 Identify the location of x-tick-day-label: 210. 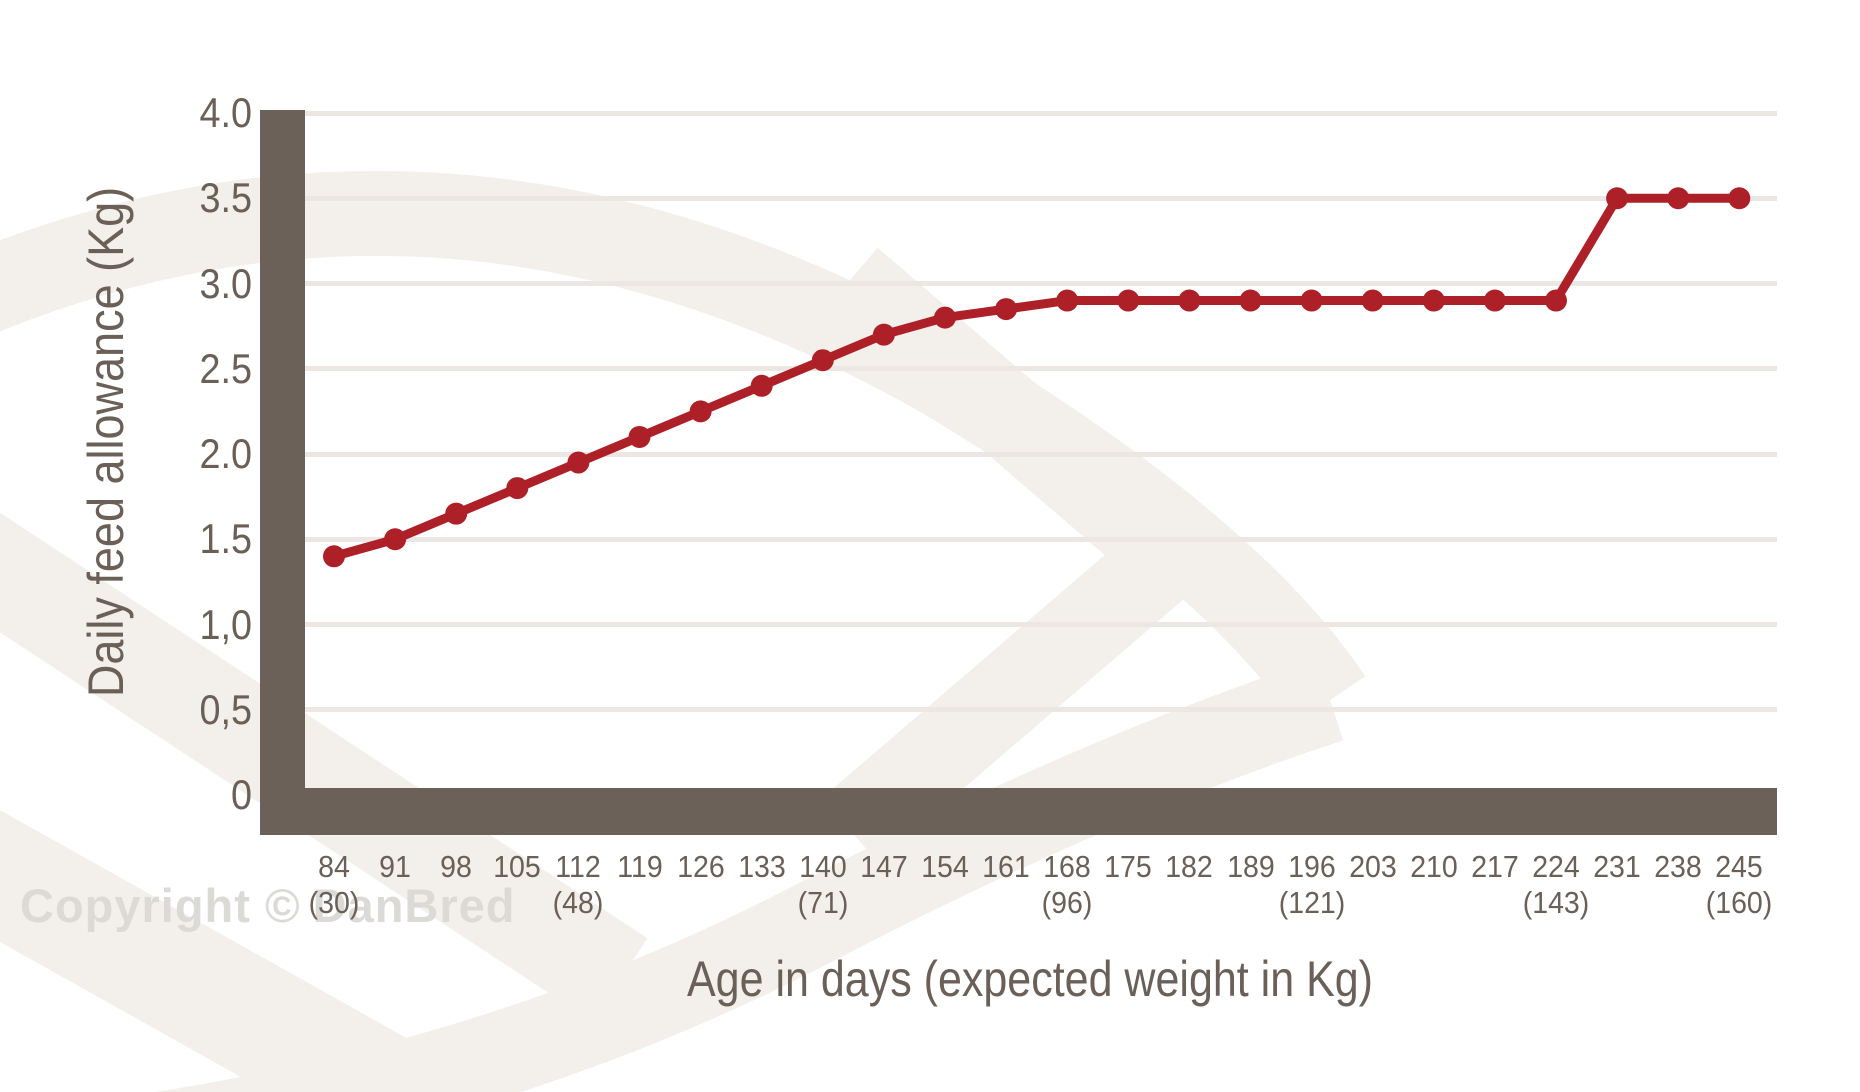
(1433, 866).